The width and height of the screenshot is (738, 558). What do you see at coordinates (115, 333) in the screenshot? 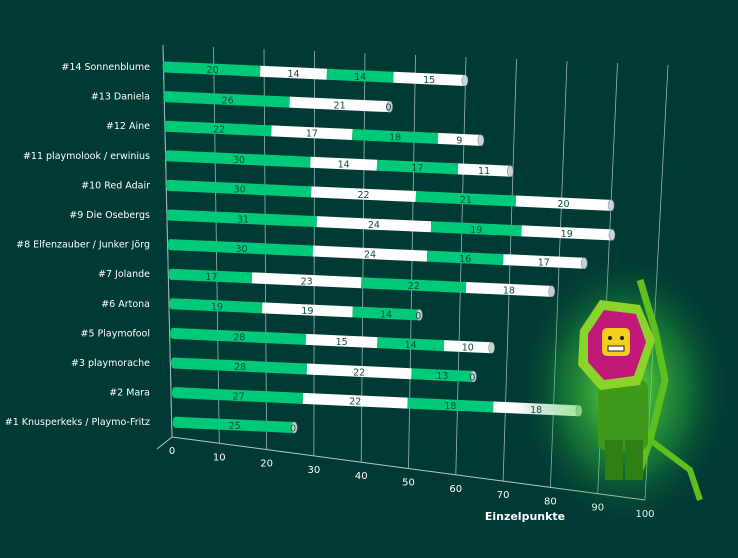
I see `category-label: #5 Playmofool` at bounding box center [115, 333].